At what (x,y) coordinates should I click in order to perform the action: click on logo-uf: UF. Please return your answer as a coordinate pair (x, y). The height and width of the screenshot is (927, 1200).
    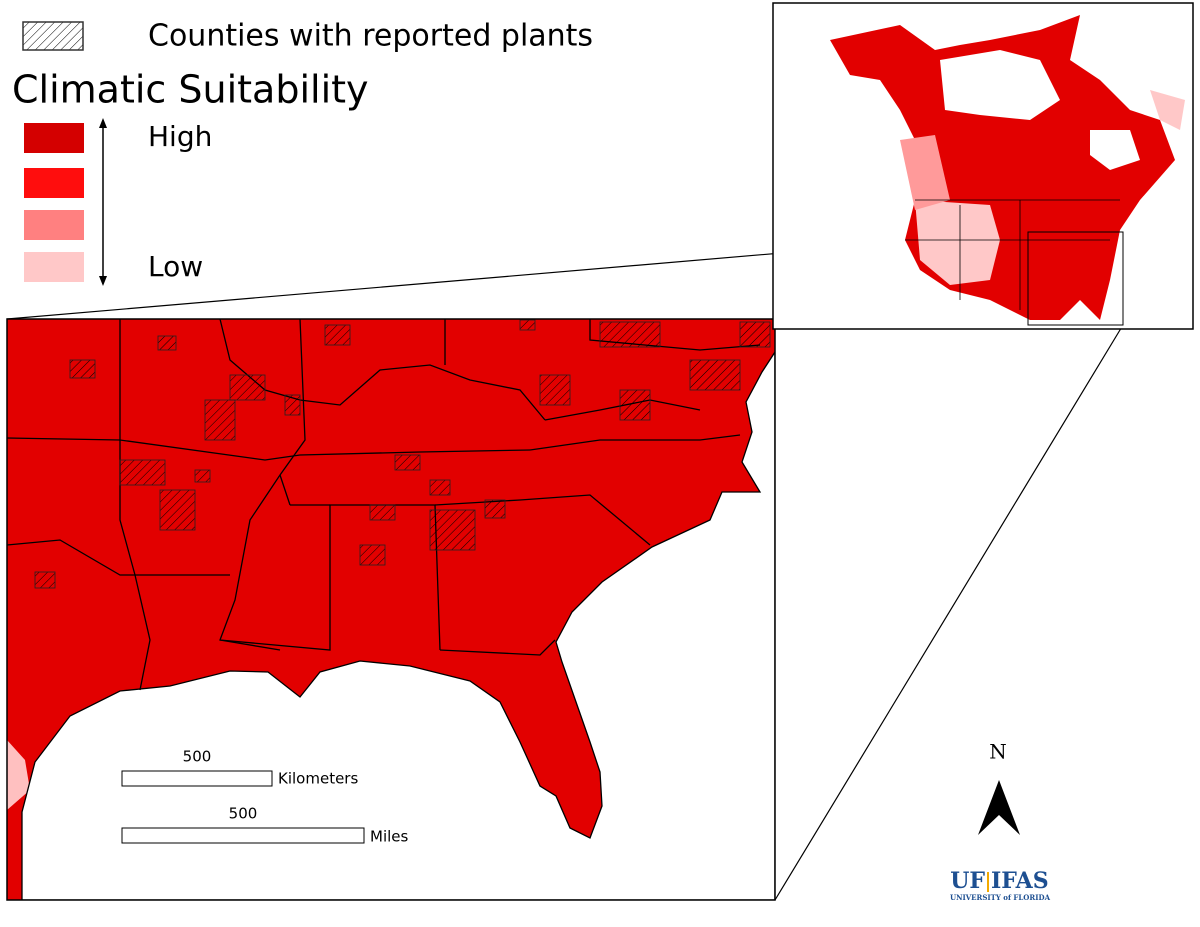
    Looking at the image, I should click on (967, 881).